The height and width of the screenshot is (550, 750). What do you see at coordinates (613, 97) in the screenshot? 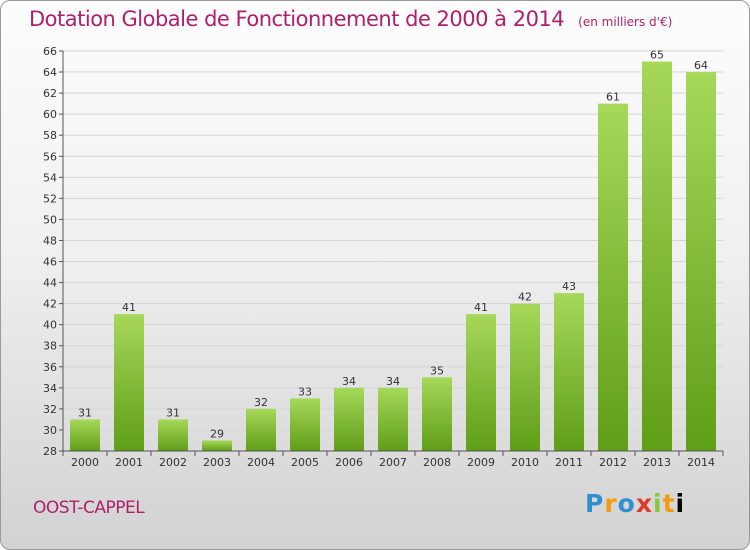
I see `data-label-2012: 61` at bounding box center [613, 97].